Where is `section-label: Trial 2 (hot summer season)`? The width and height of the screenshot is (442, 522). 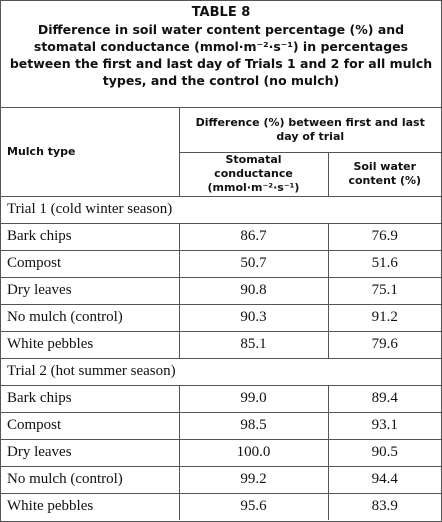
section-label: Trial 2 (hot summer season) is located at coordinates (221, 371).